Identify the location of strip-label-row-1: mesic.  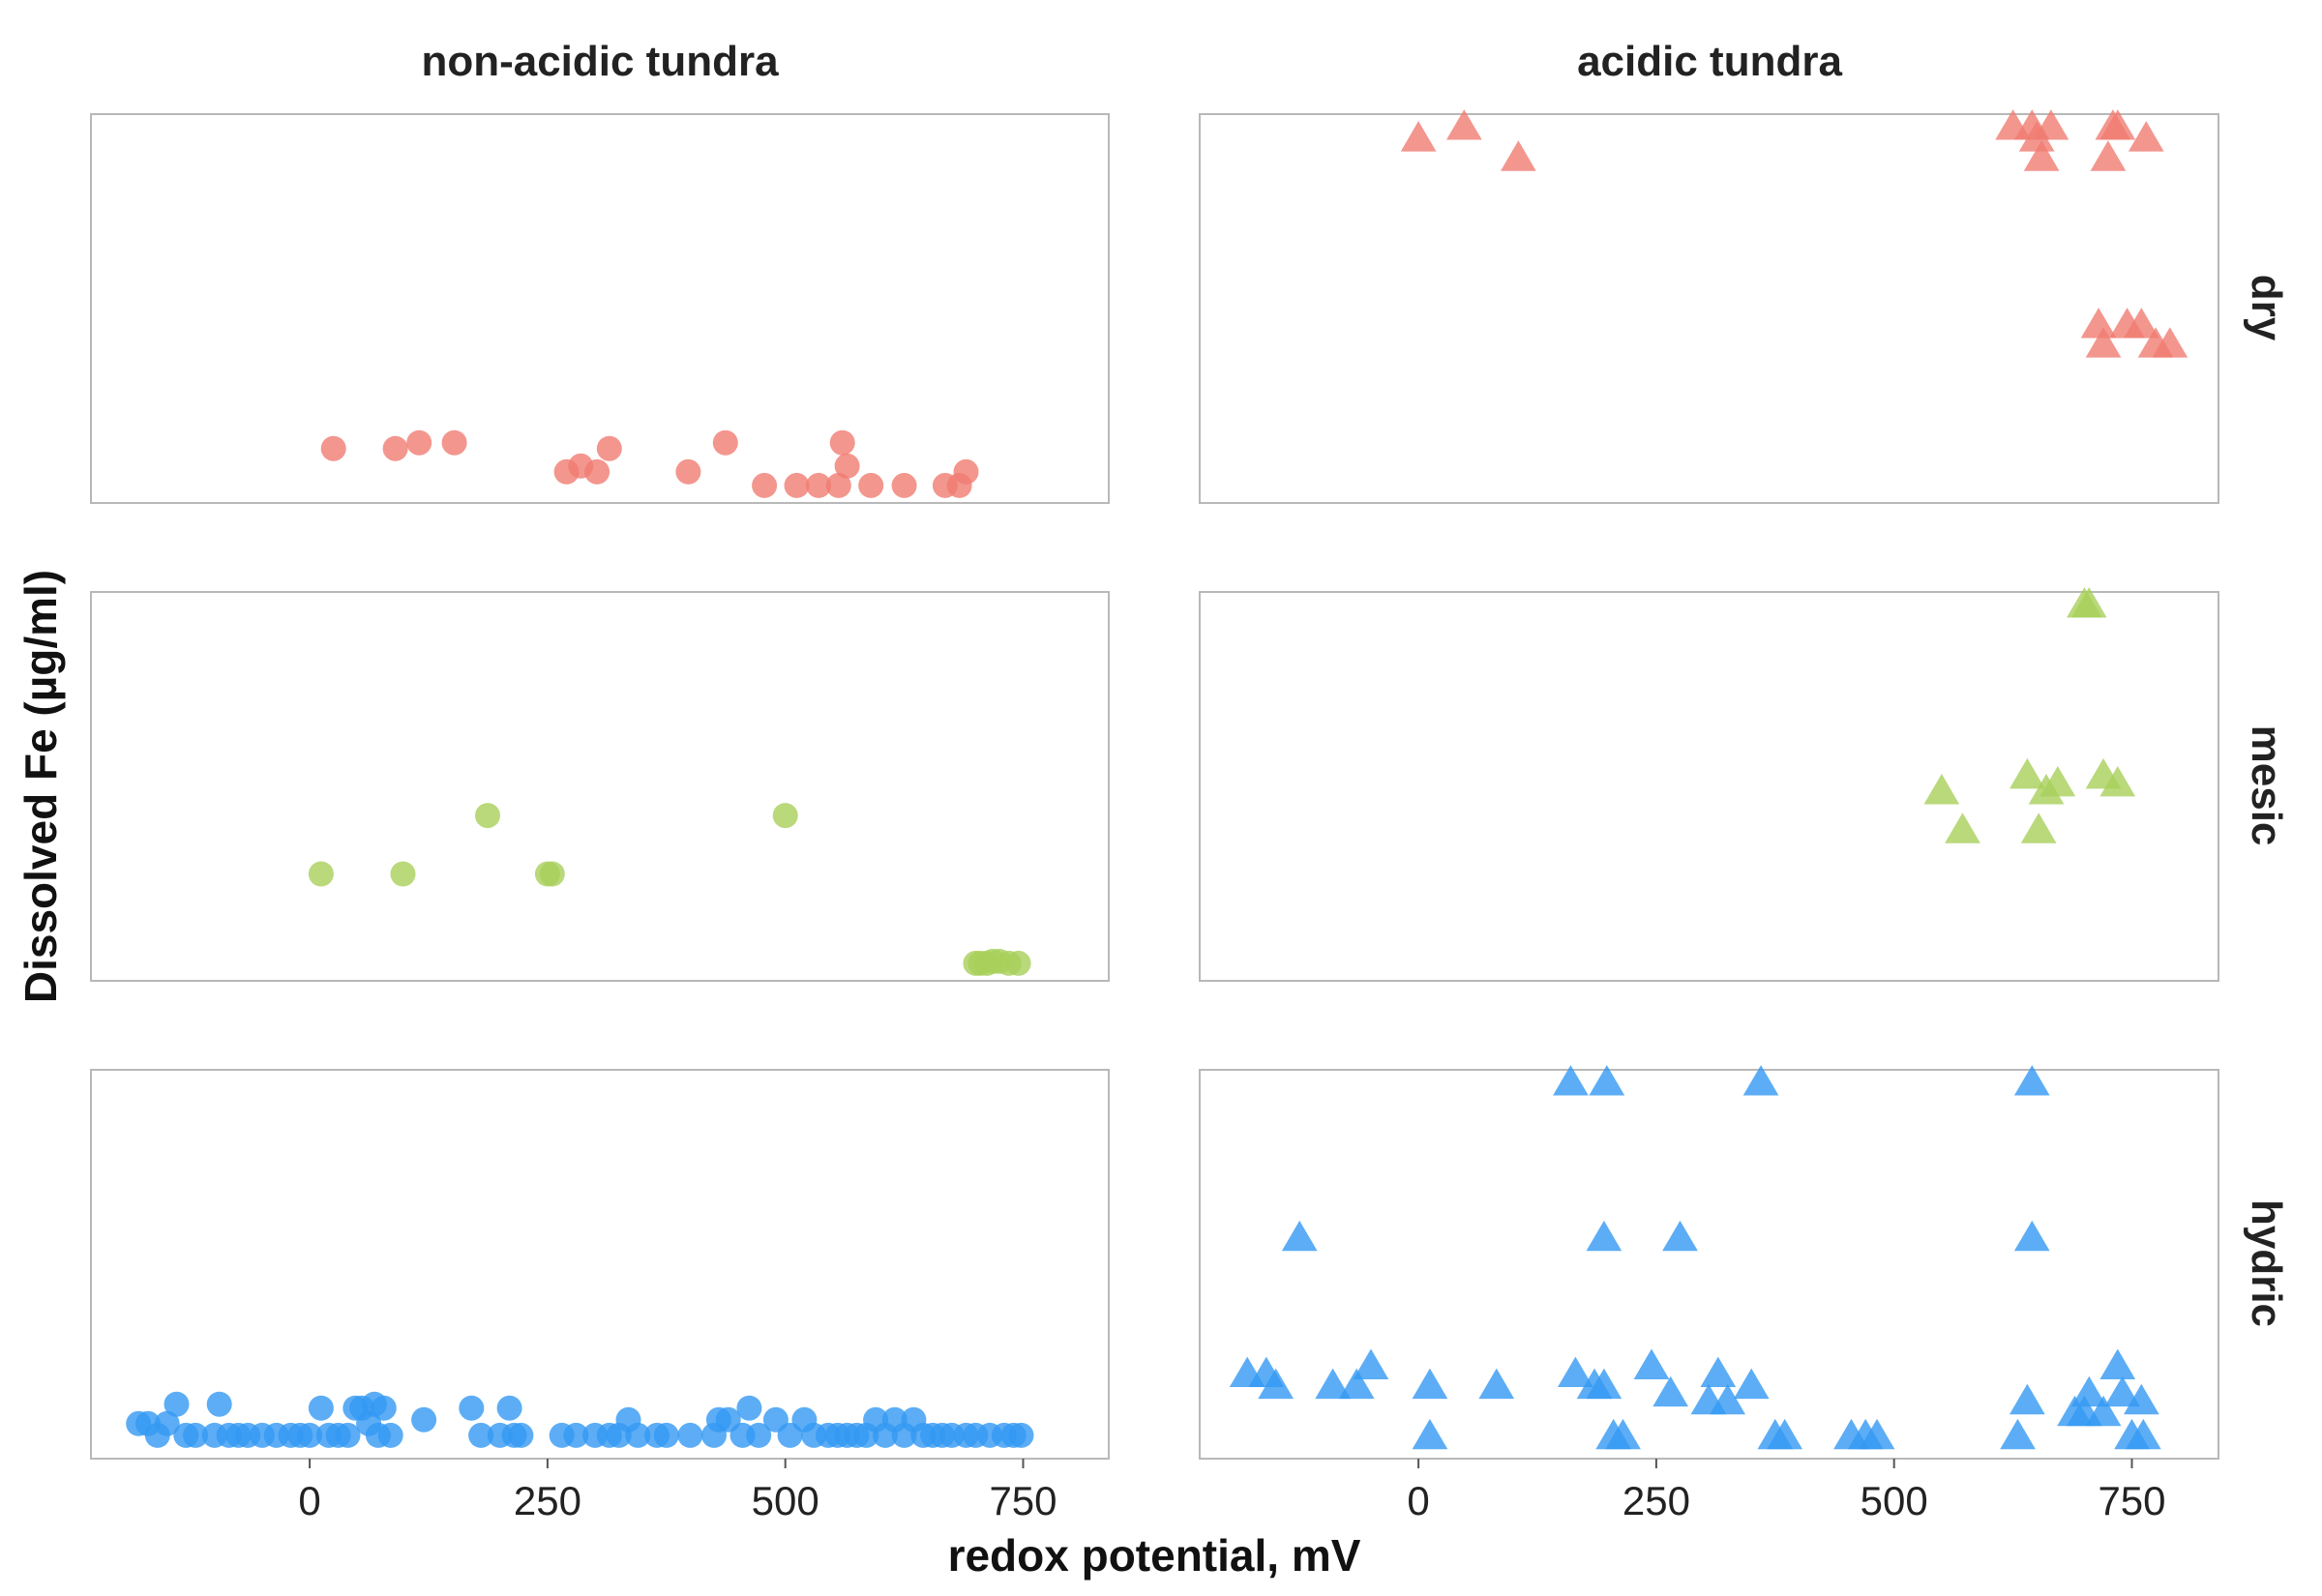
(2266, 785).